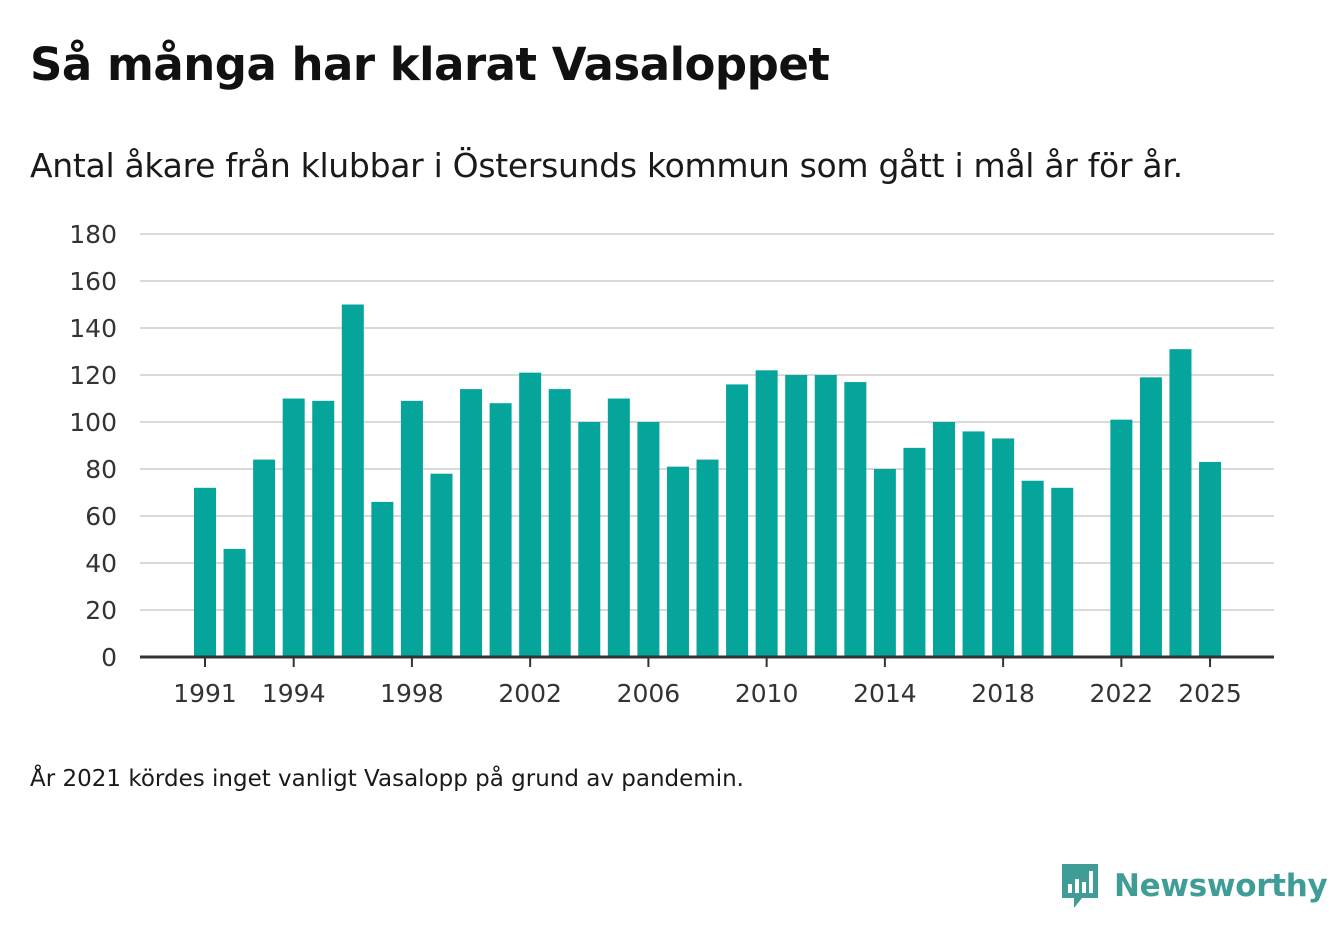 The width and height of the screenshot is (1340, 940). I want to click on y-tick-label-40: 40, so click(101, 563).